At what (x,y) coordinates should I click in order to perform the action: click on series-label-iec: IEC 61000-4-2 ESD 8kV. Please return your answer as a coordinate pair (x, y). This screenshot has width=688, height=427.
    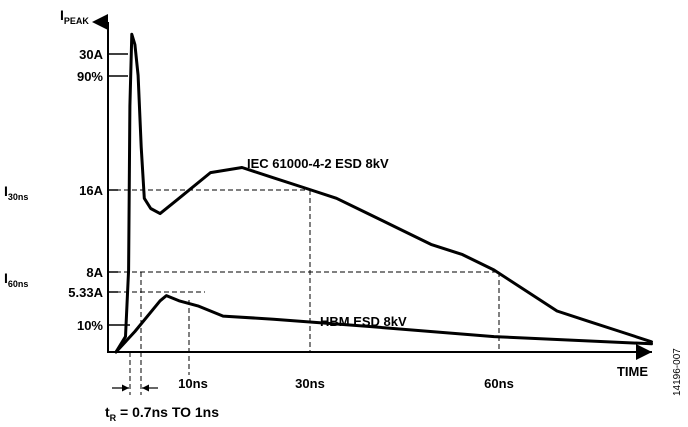
    Looking at the image, I should click on (318, 163).